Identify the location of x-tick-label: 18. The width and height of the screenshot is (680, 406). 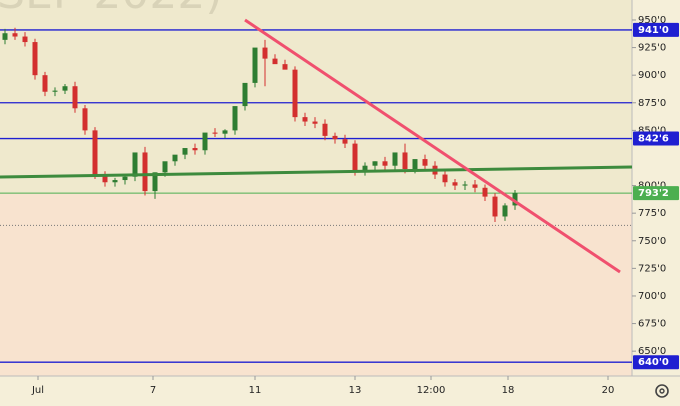
(508, 390).